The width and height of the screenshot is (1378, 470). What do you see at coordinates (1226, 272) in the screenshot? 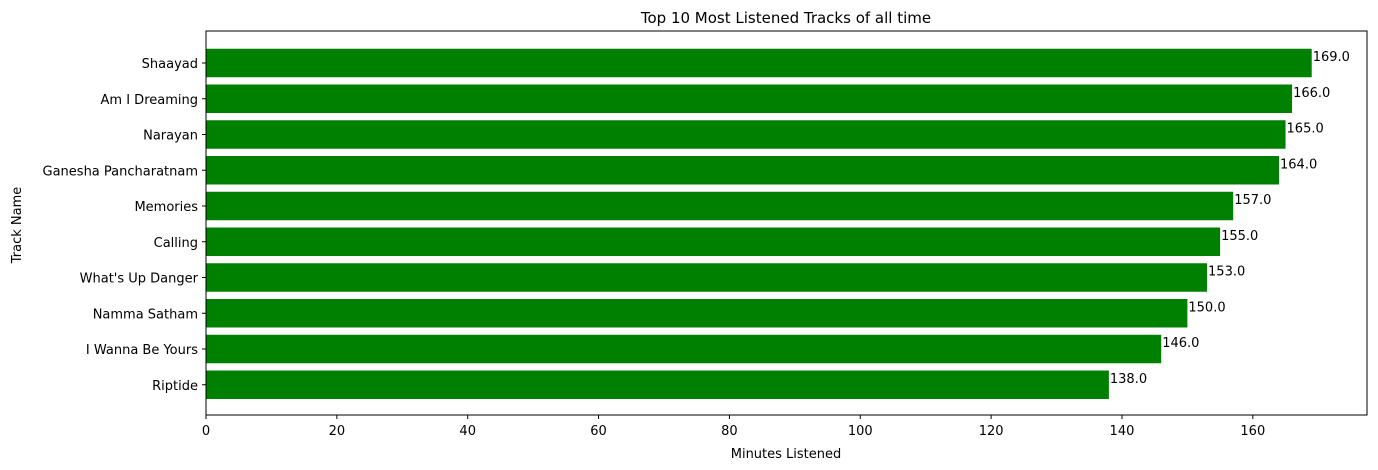
I see `data-label: 153.0` at bounding box center [1226, 272].